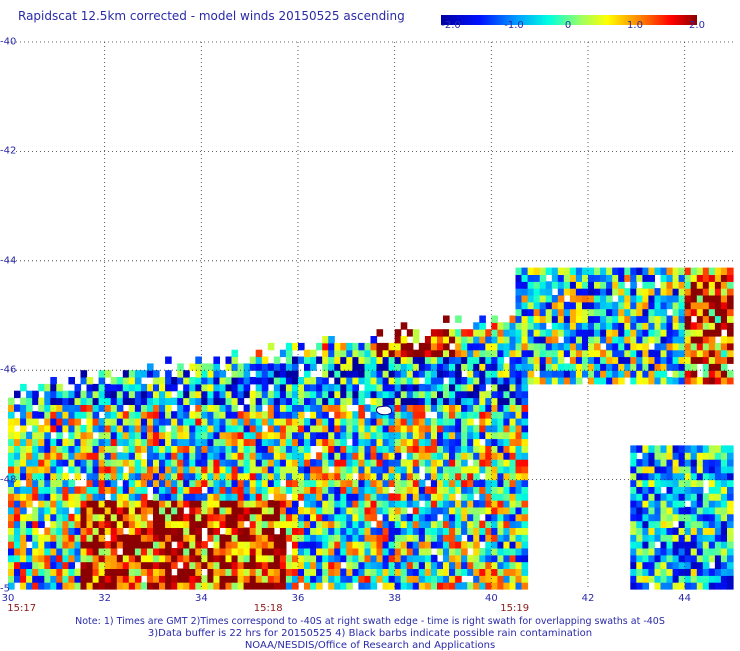  Describe the element at coordinates (201, 598) in the screenshot. I see `lon-tick-label: 34` at that location.